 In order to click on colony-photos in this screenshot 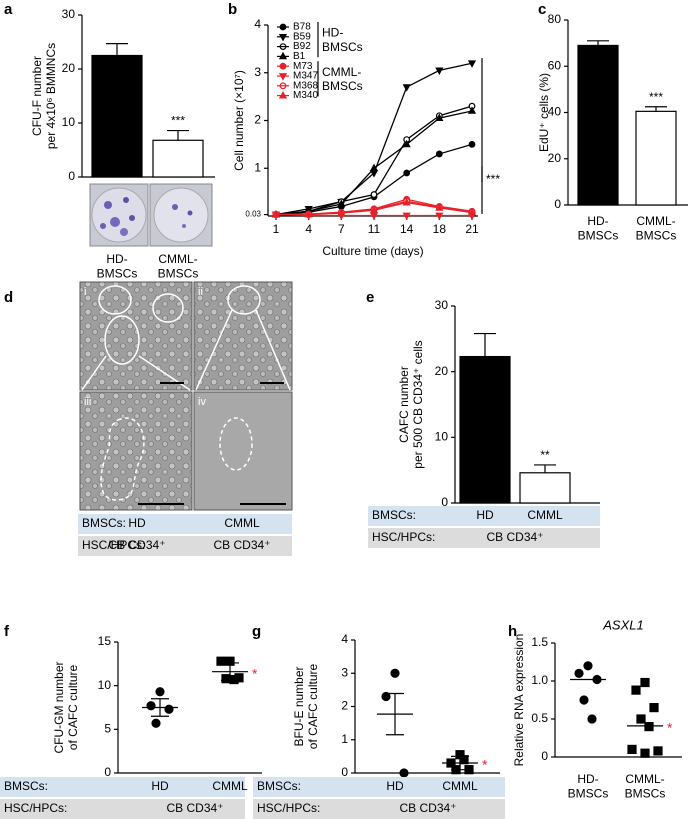, I will do `click(151, 215)`.